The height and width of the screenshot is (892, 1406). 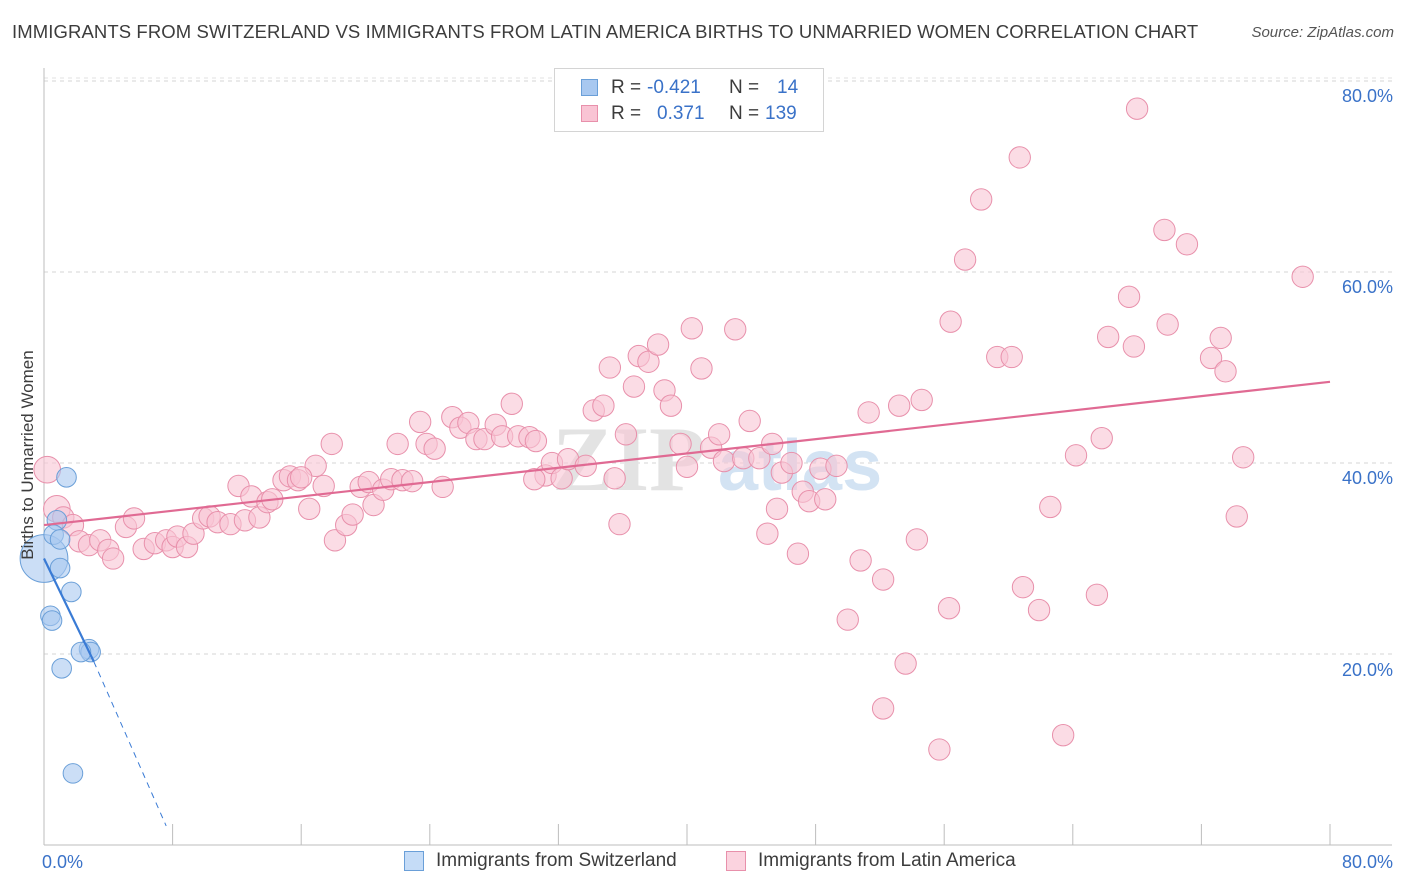 What do you see at coordinates (1367, 478) in the screenshot?
I see `y-tick-40: 40.0%` at bounding box center [1367, 478].